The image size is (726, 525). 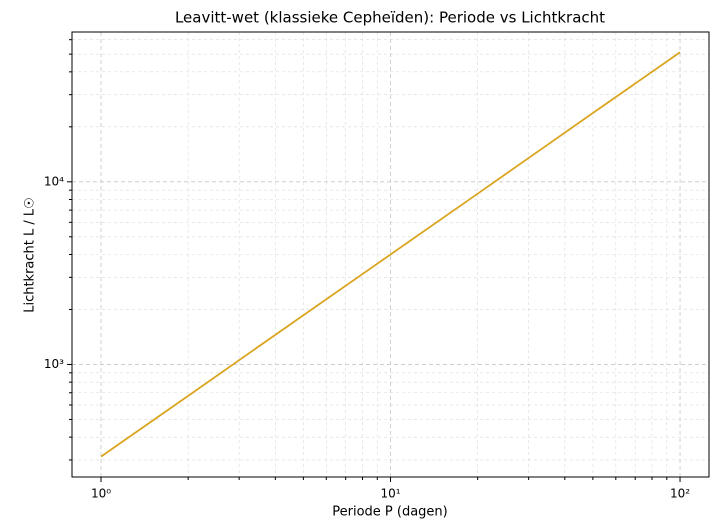 I want to click on x-axis-label: Periode P (dagen), so click(x=390, y=512).